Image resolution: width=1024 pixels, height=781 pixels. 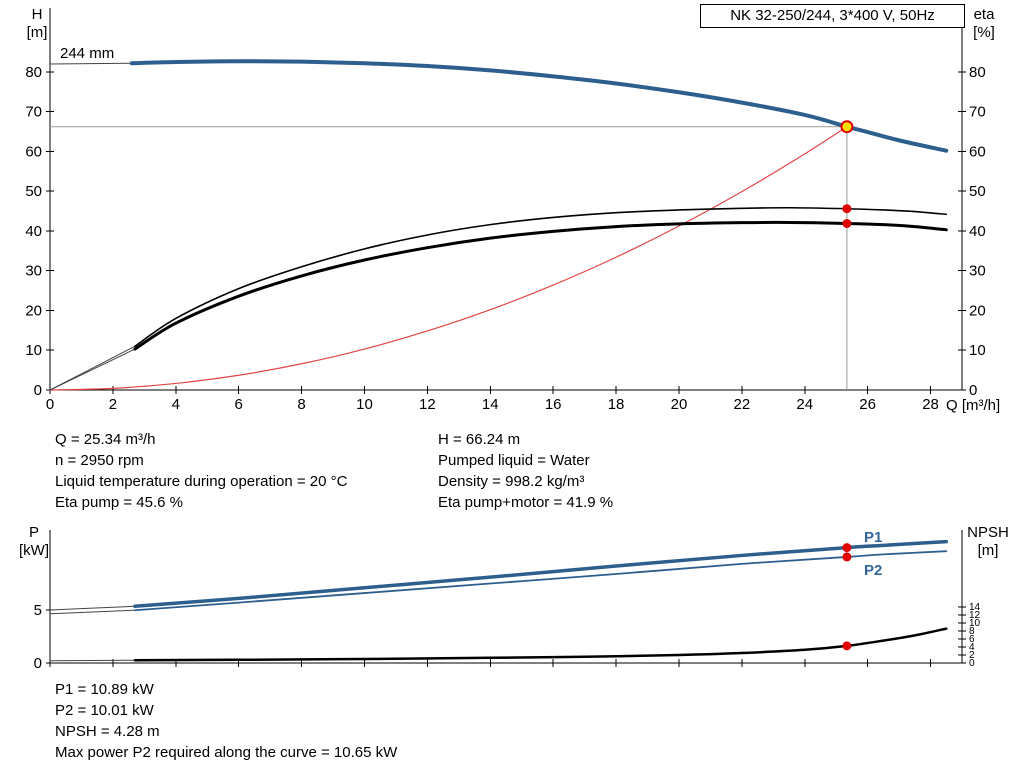 I want to click on tick-label: 24, so click(x=804, y=404).